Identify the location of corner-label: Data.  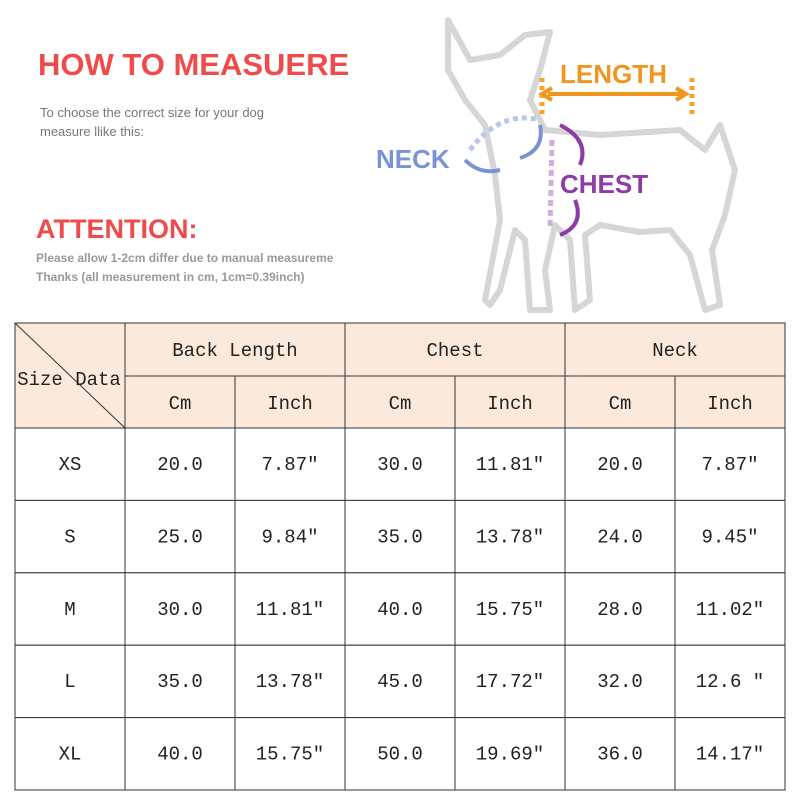
(98, 380).